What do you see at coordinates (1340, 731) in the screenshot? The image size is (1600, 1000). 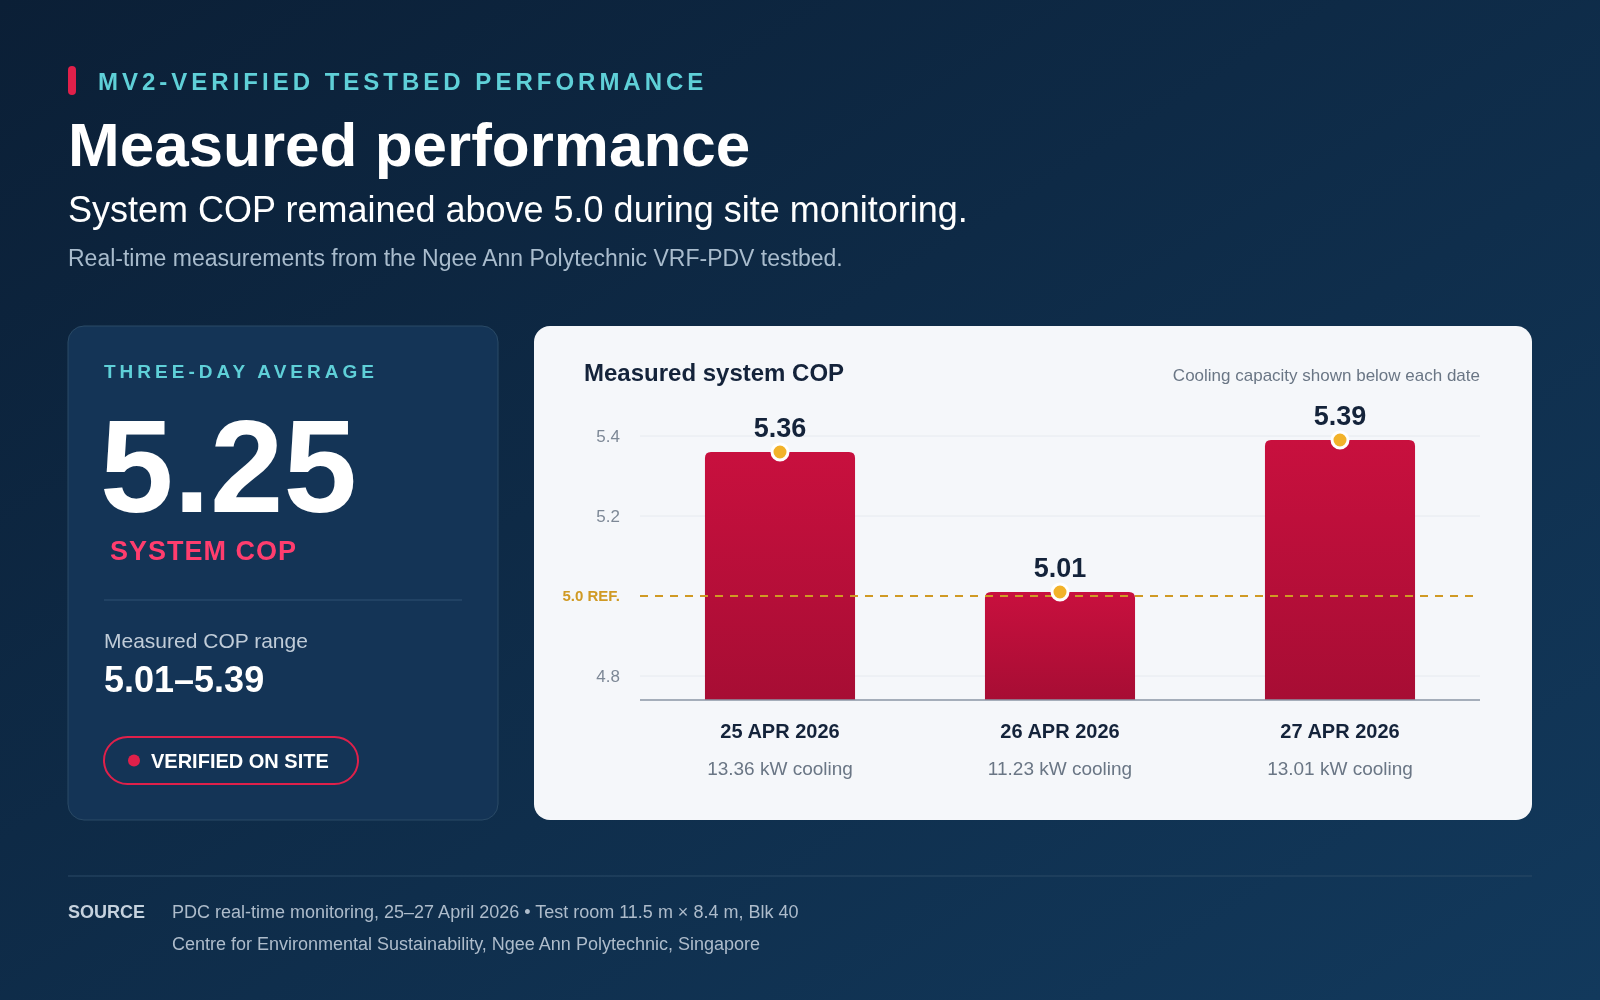 I see `x-tick-label: 27 APR 2026` at bounding box center [1340, 731].